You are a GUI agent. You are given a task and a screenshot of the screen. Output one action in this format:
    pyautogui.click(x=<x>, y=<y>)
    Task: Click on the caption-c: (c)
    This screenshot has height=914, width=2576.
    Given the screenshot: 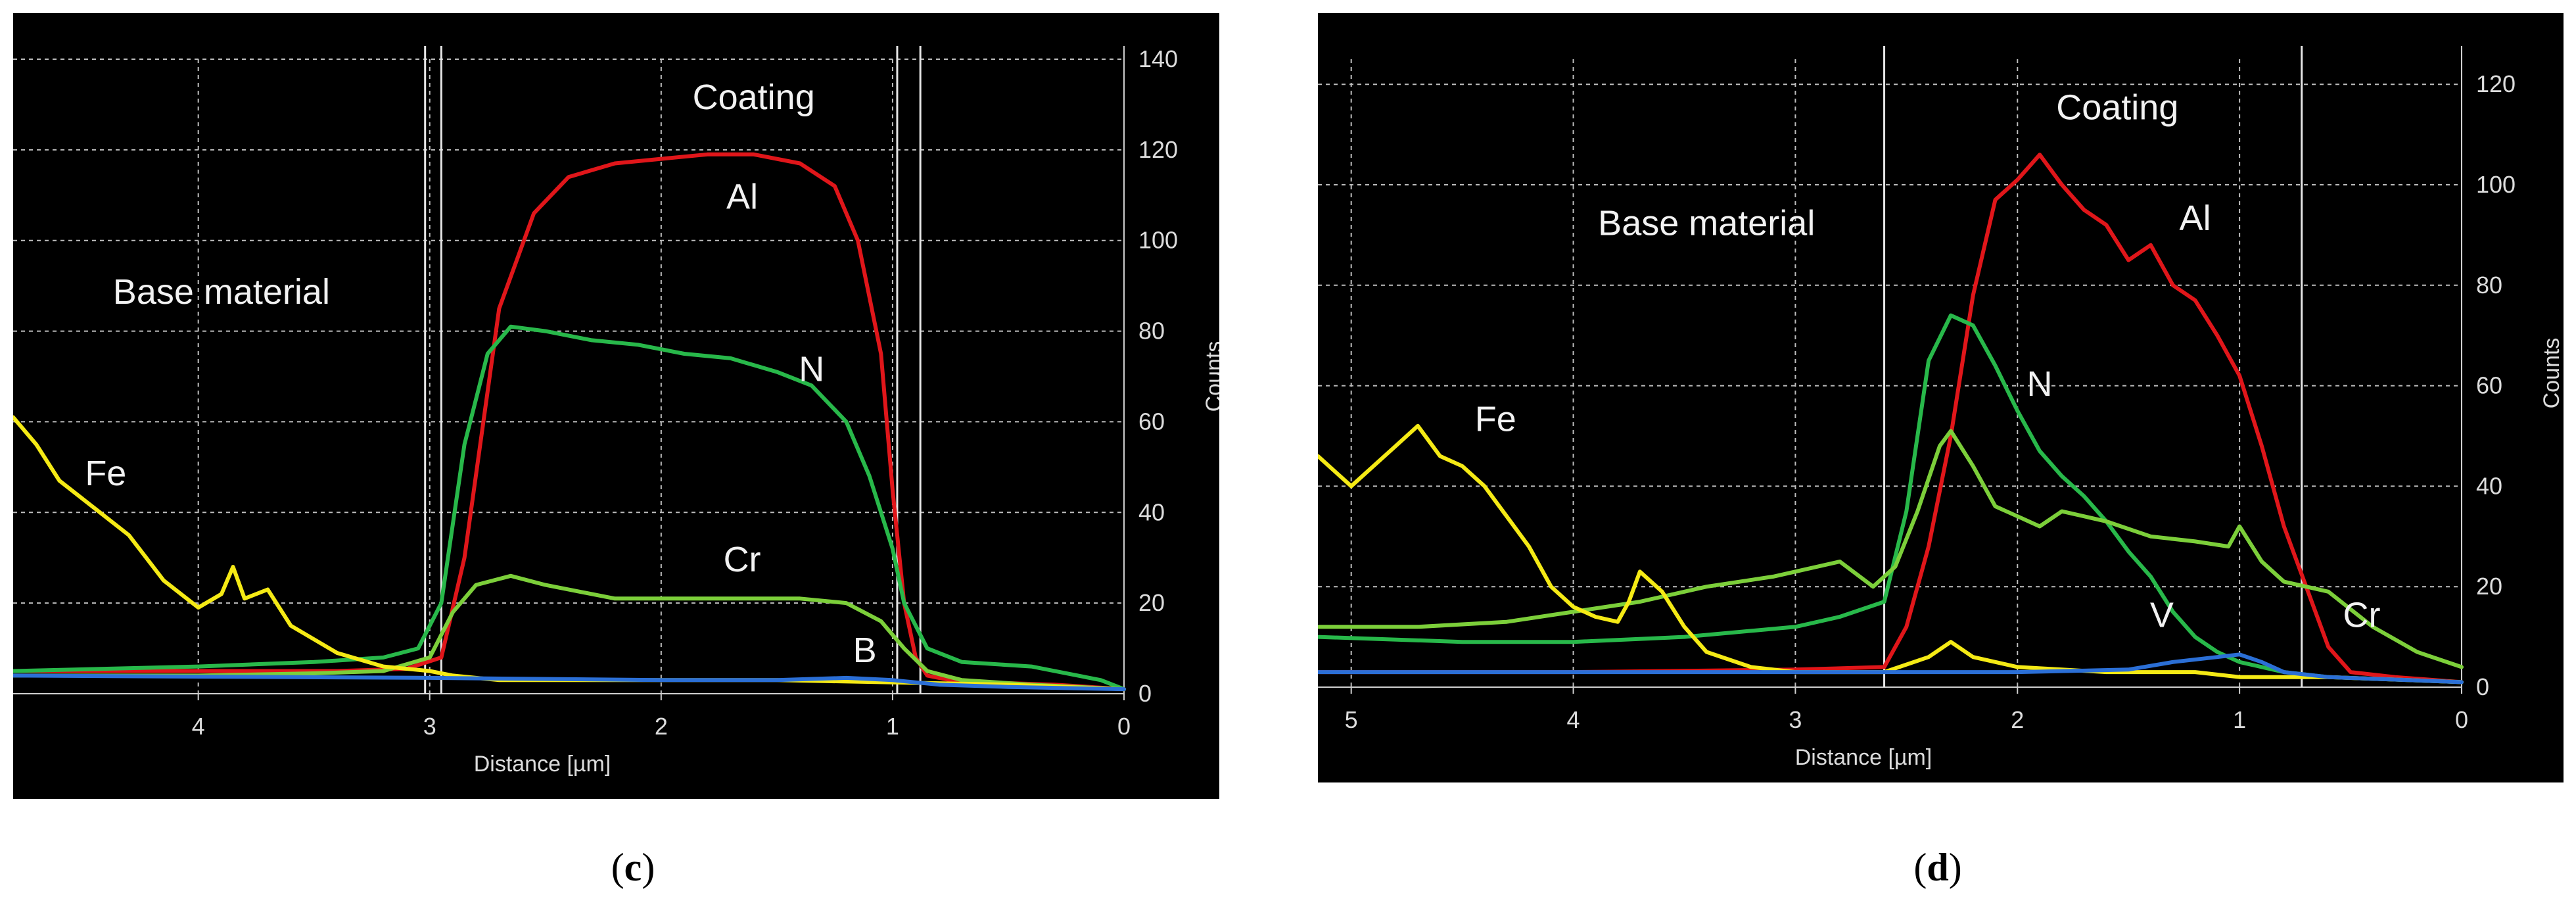 What is the action you would take?
    pyautogui.click(x=633, y=867)
    